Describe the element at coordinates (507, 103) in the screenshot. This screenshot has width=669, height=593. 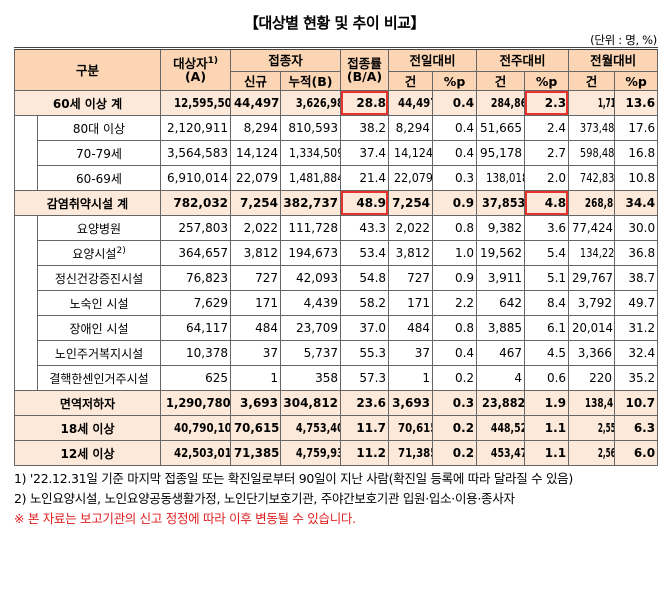
I see `value-text: 284,861` at that location.